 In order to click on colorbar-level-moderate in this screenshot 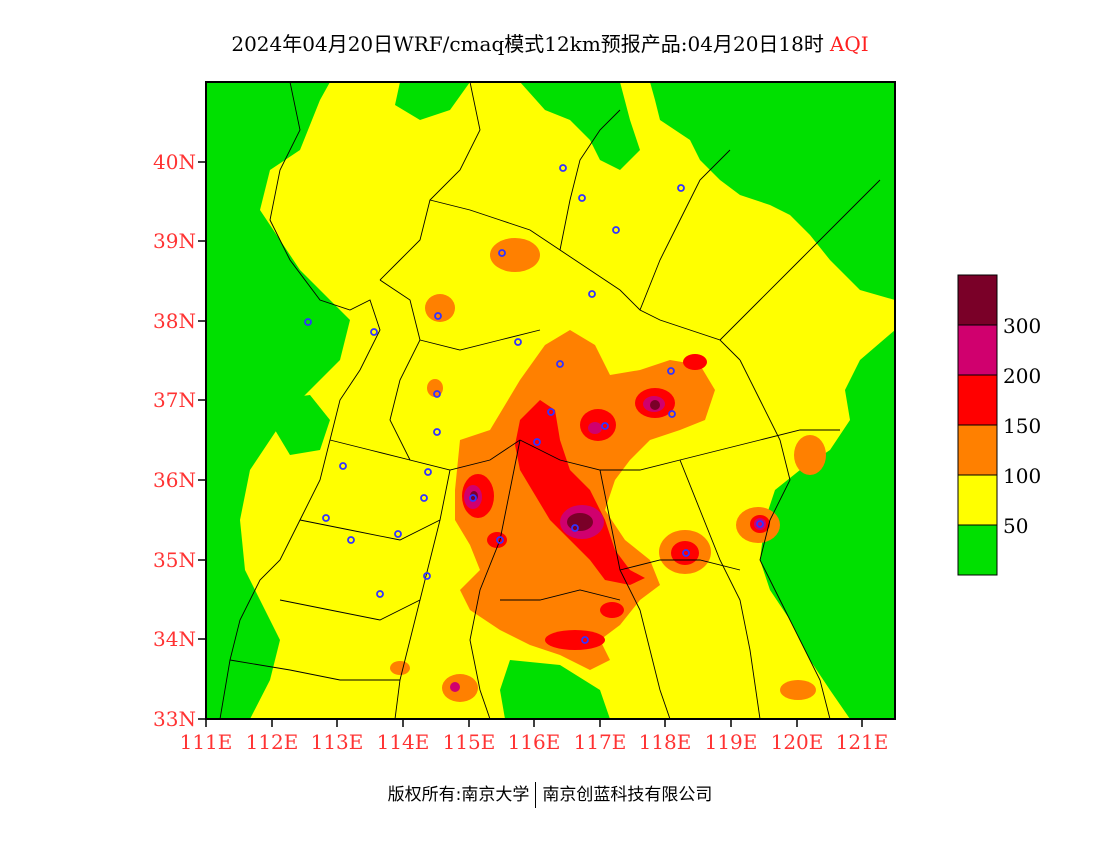, I will do `click(977, 500)`.